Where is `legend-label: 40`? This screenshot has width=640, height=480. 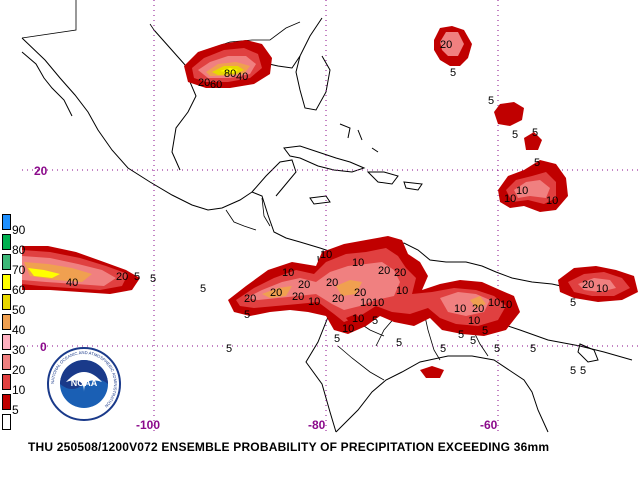 legend-label: 40 is located at coordinates (19, 330).